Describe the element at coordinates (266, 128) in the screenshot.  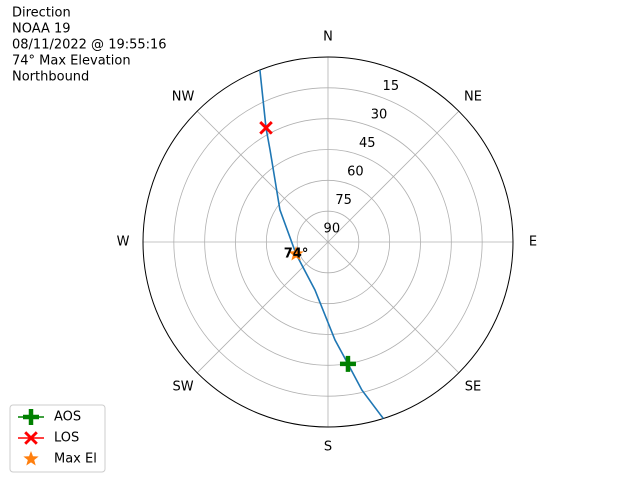
I see `marker-x` at that location.